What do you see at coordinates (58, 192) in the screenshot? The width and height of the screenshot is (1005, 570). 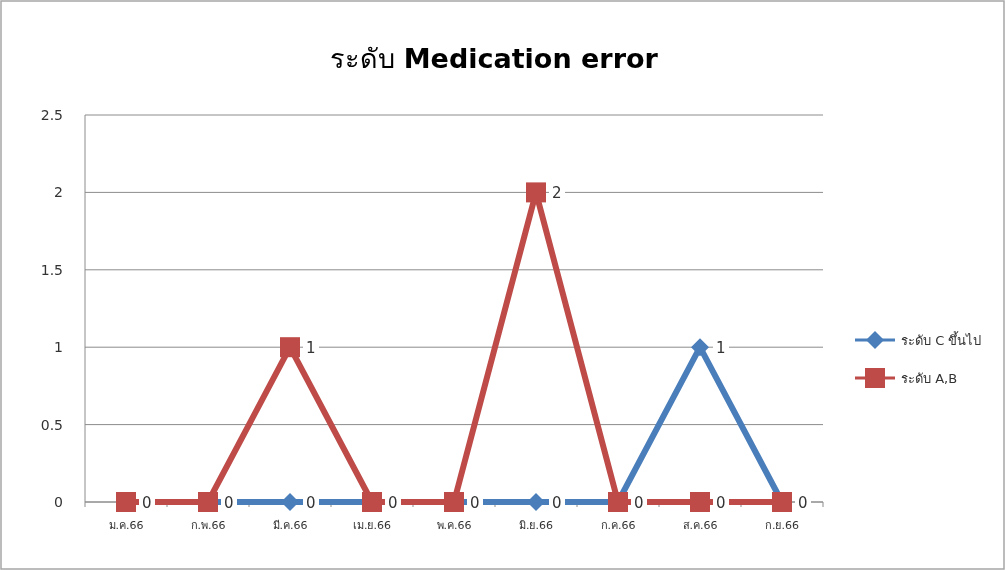 I see `y-tick-label: 2` at bounding box center [58, 192].